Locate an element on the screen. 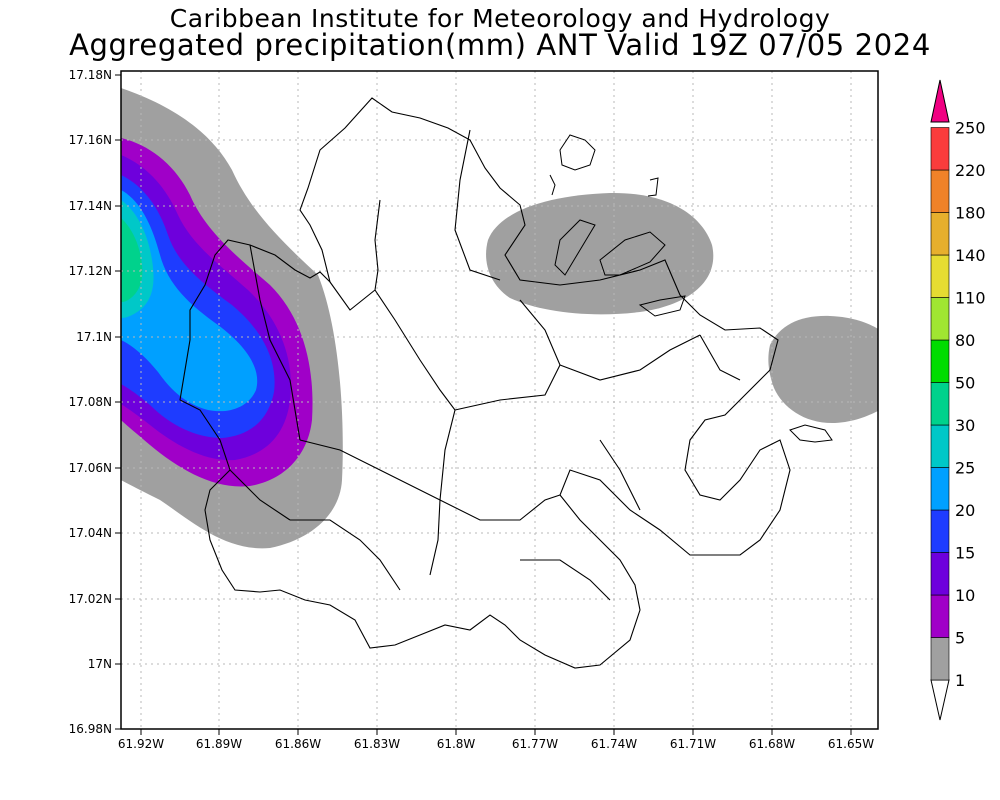 The image size is (1000, 800). lon-tick-label: 61.8W is located at coordinates (456, 744).